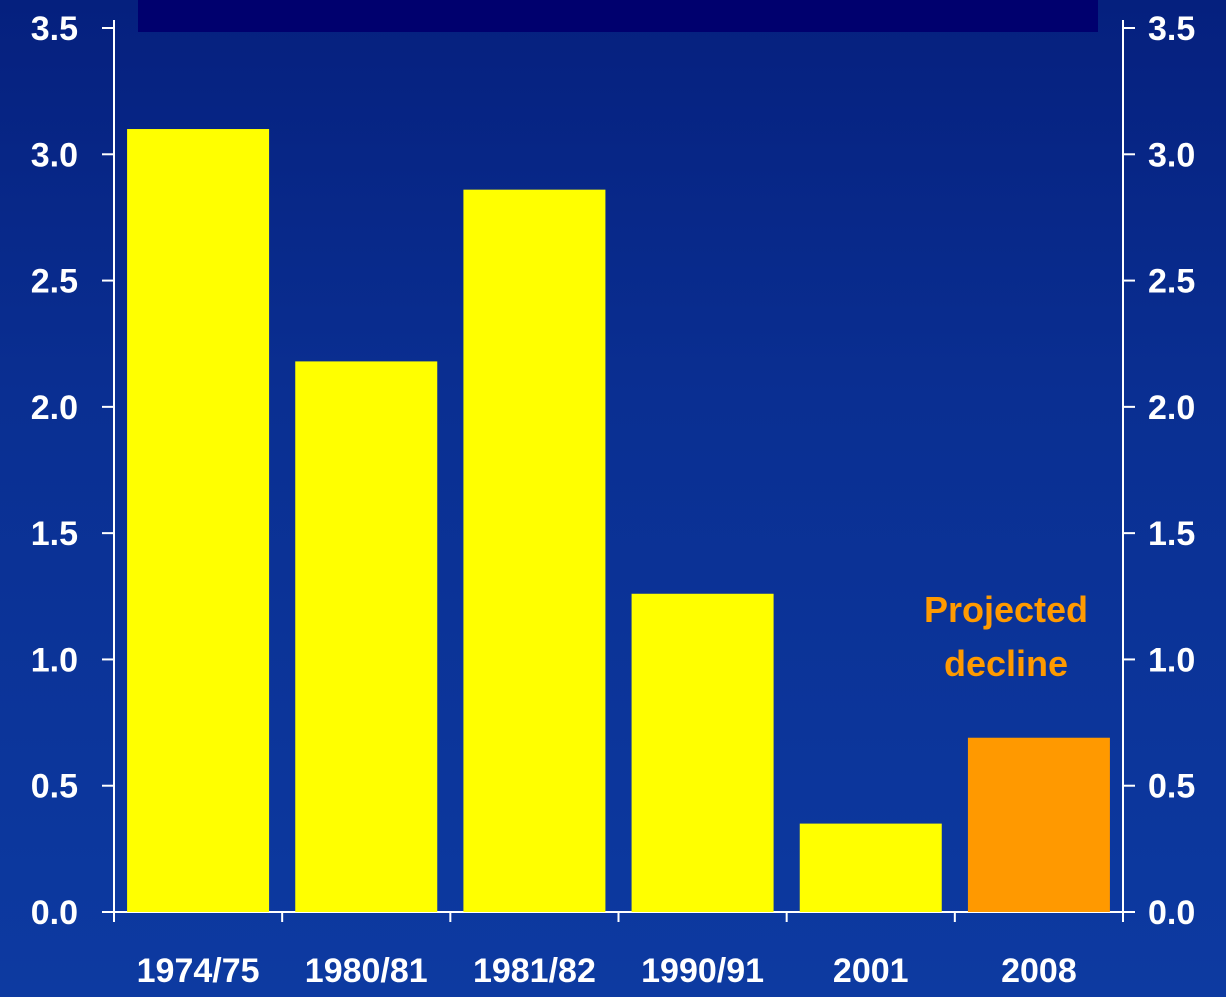 The width and height of the screenshot is (1226, 997). What do you see at coordinates (1006, 609) in the screenshot?
I see `annotation-line-1: Projected` at bounding box center [1006, 609].